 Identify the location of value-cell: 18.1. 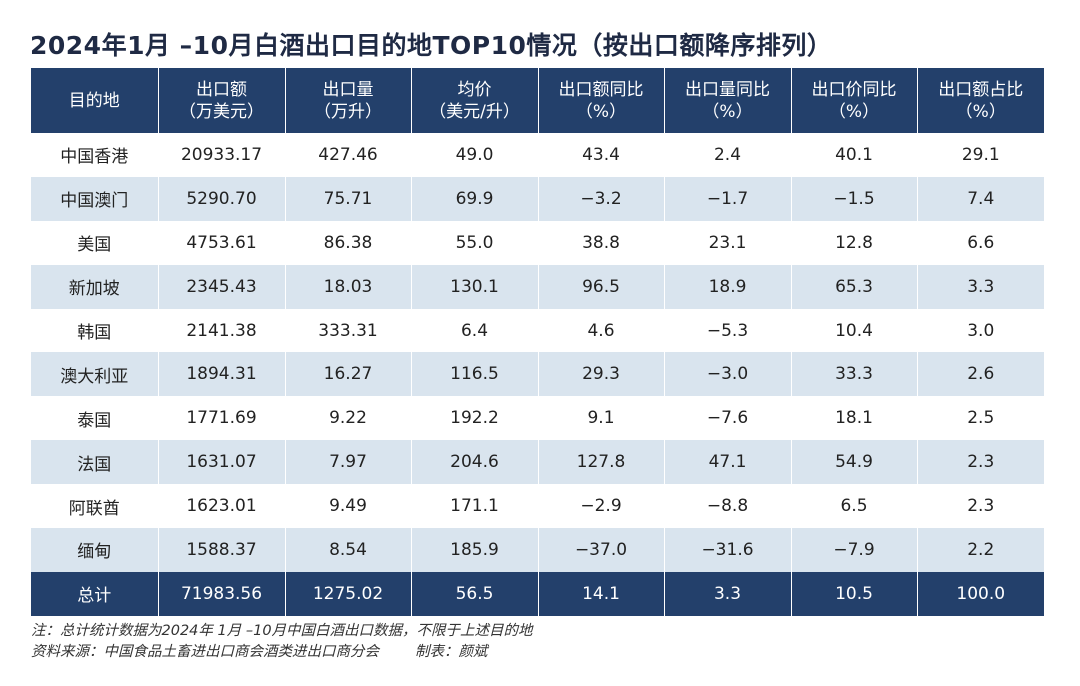
(854, 418).